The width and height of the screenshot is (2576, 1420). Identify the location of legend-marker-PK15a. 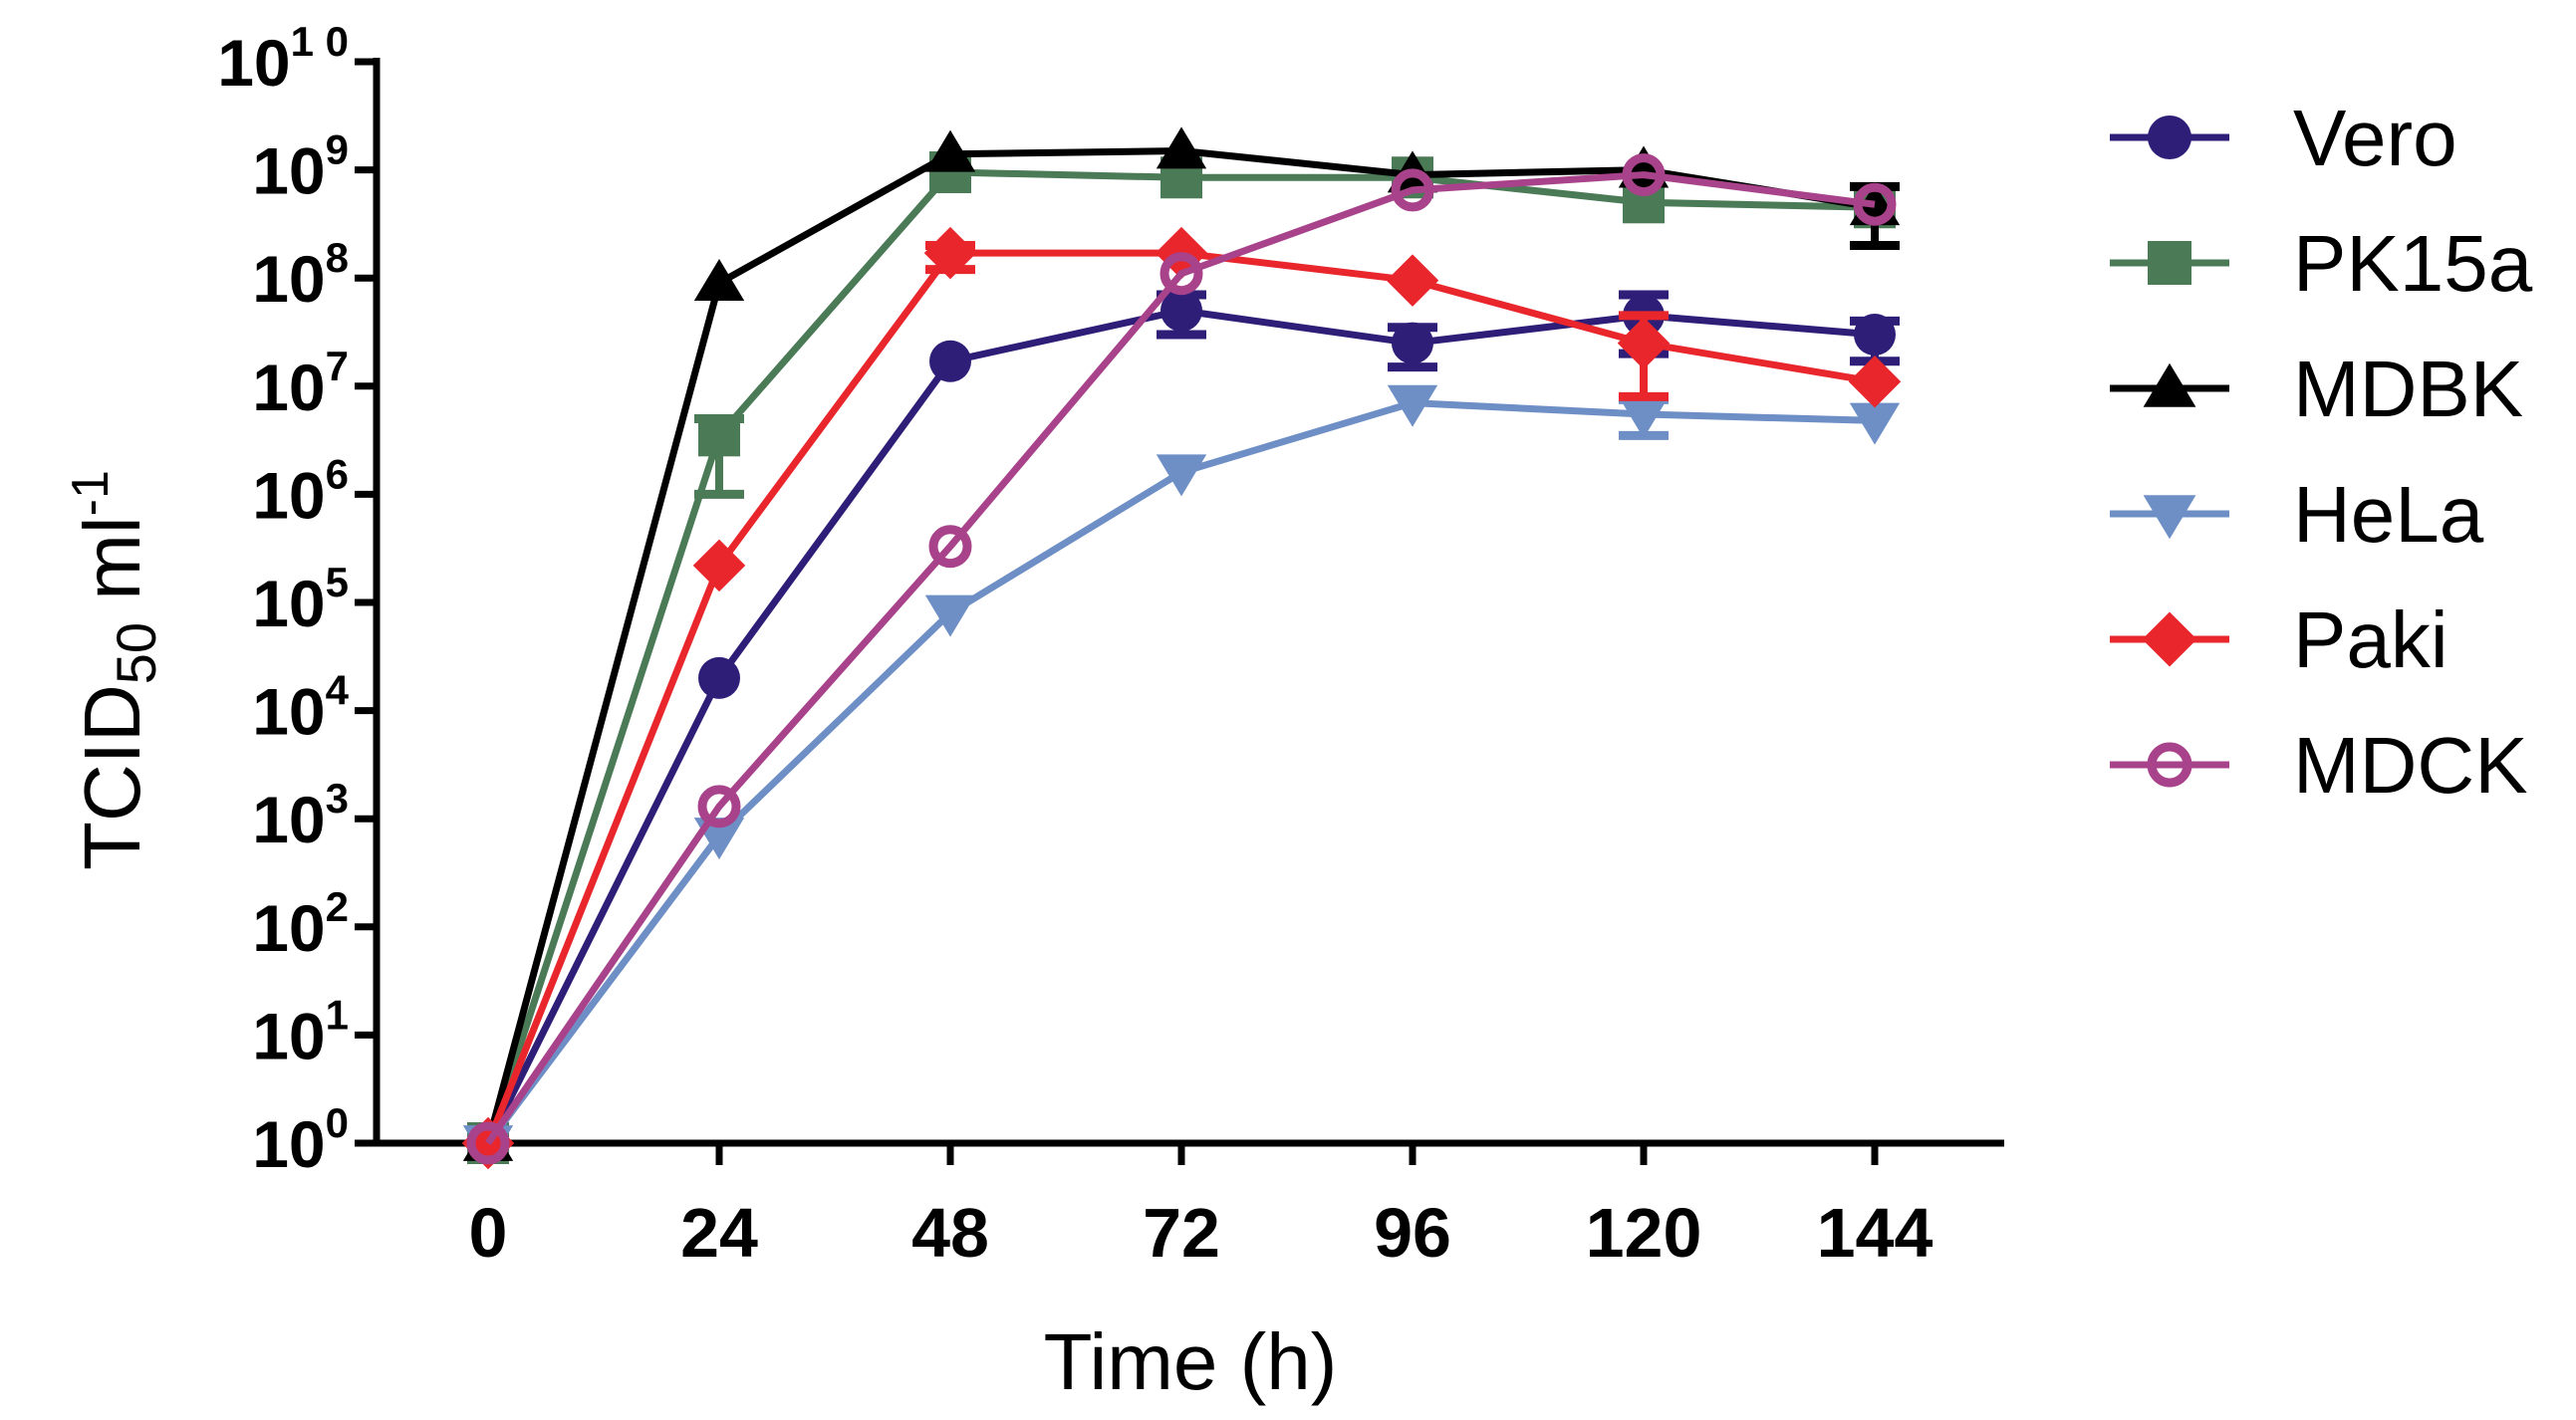
(2169, 263).